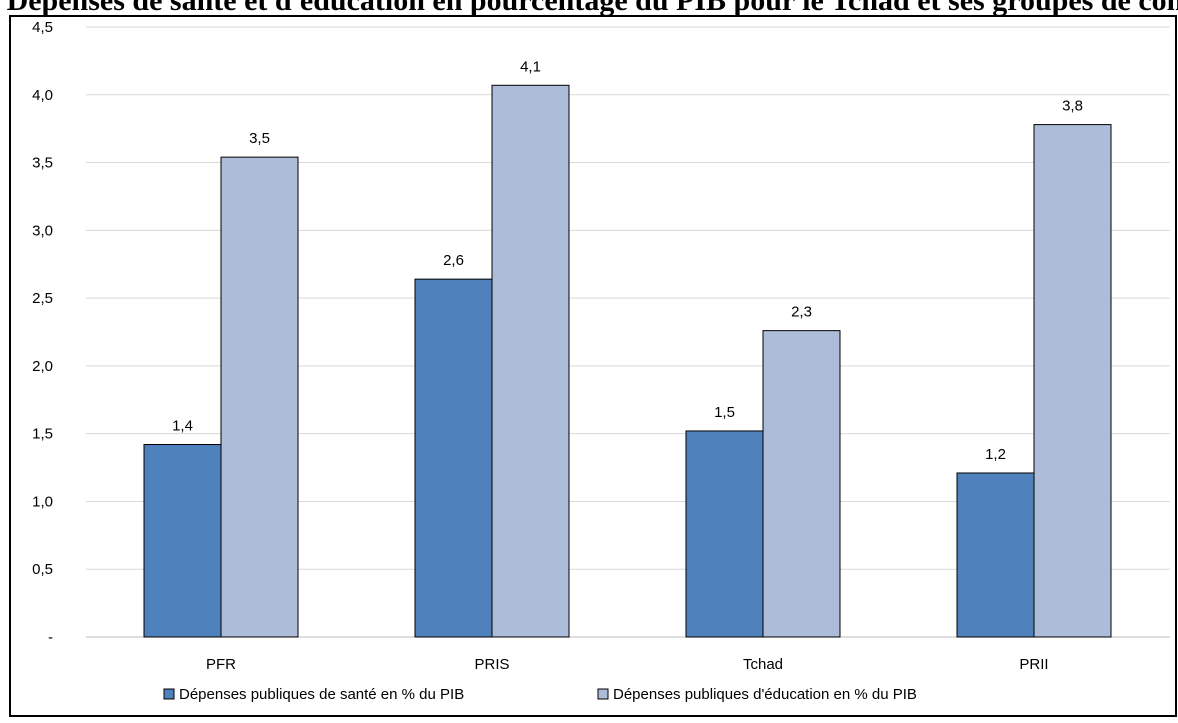 The height and width of the screenshot is (723, 1178). What do you see at coordinates (453, 260) in the screenshot?
I see `data-label: 2,6` at bounding box center [453, 260].